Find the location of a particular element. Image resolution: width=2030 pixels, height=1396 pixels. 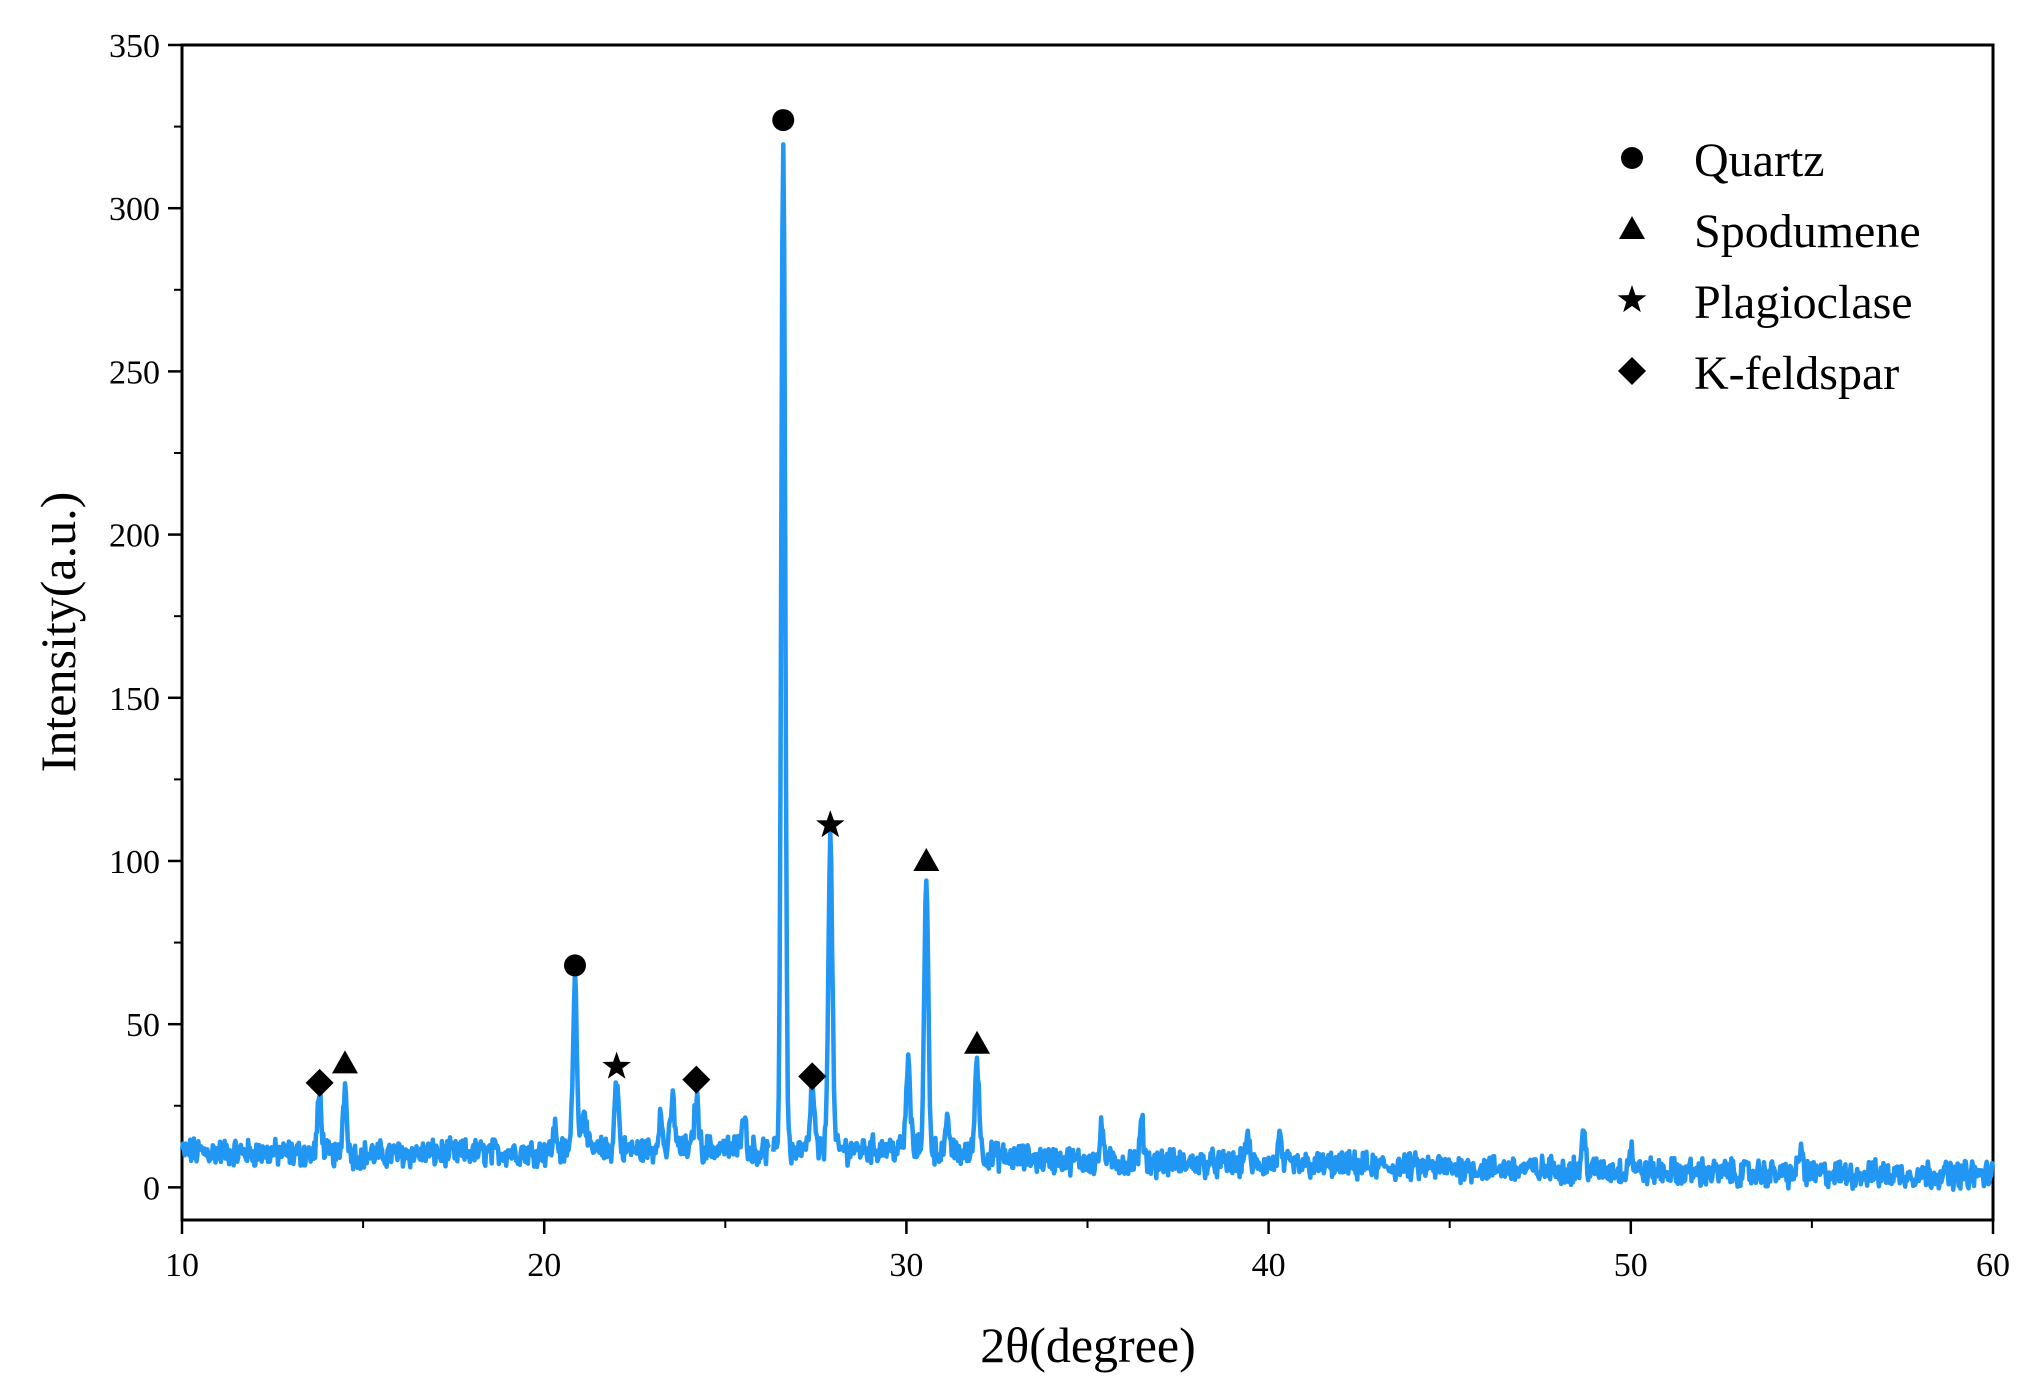

y-tick-label: 350 is located at coordinates (134, 46).